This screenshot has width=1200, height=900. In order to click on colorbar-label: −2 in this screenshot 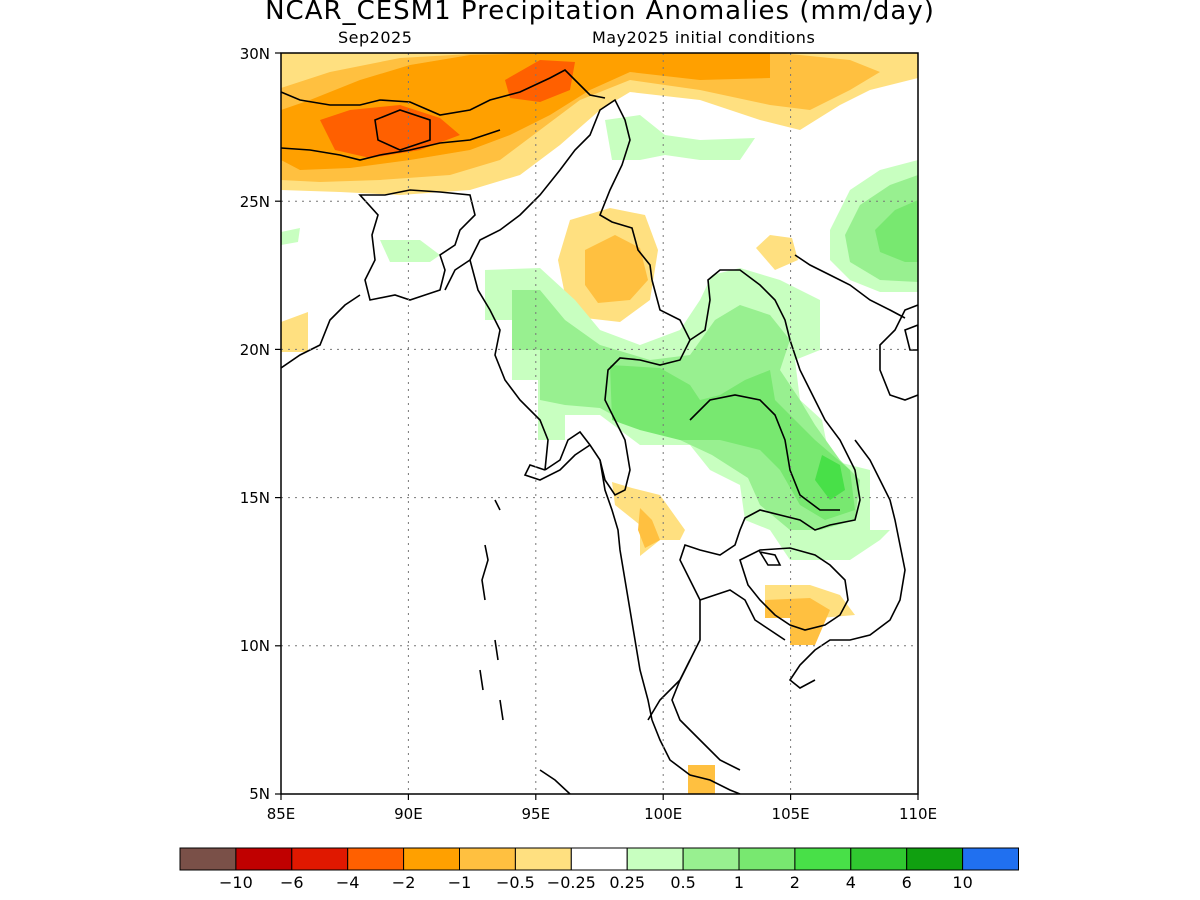, I will do `click(404, 882)`.